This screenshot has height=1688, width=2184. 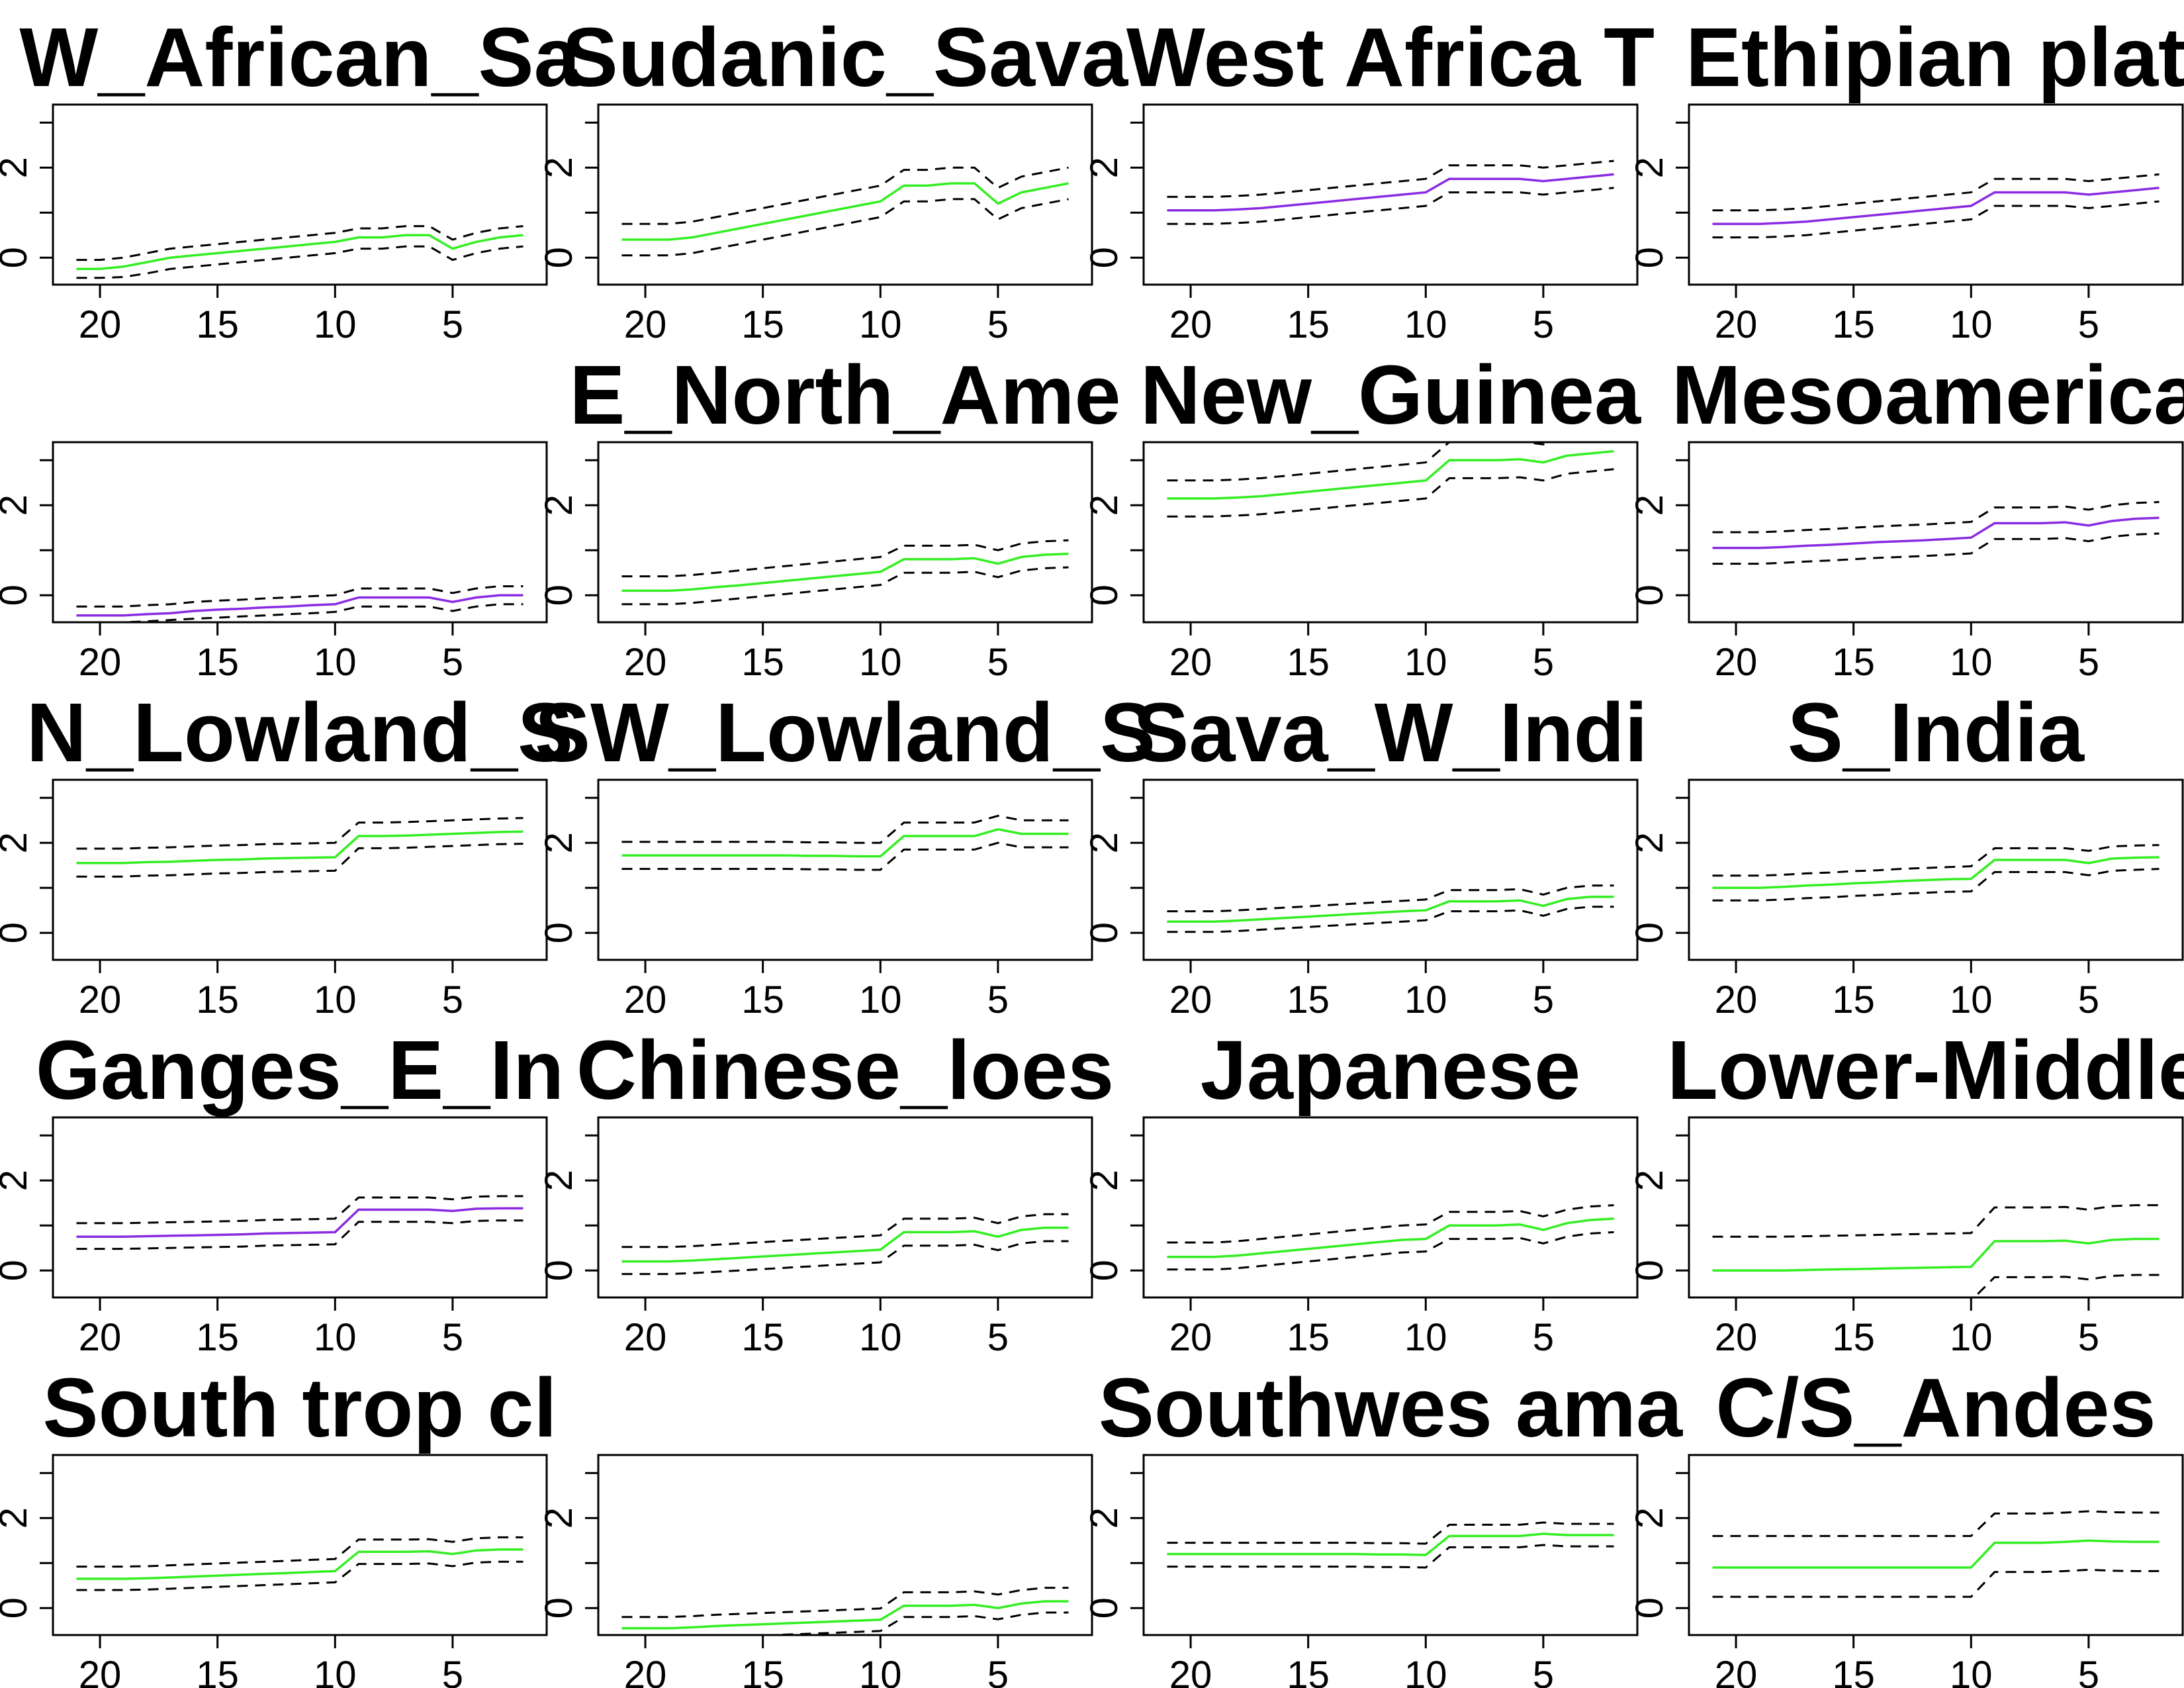 What do you see at coordinates (1390, 1070) in the screenshot?
I see `panel-title: Japanese` at bounding box center [1390, 1070].